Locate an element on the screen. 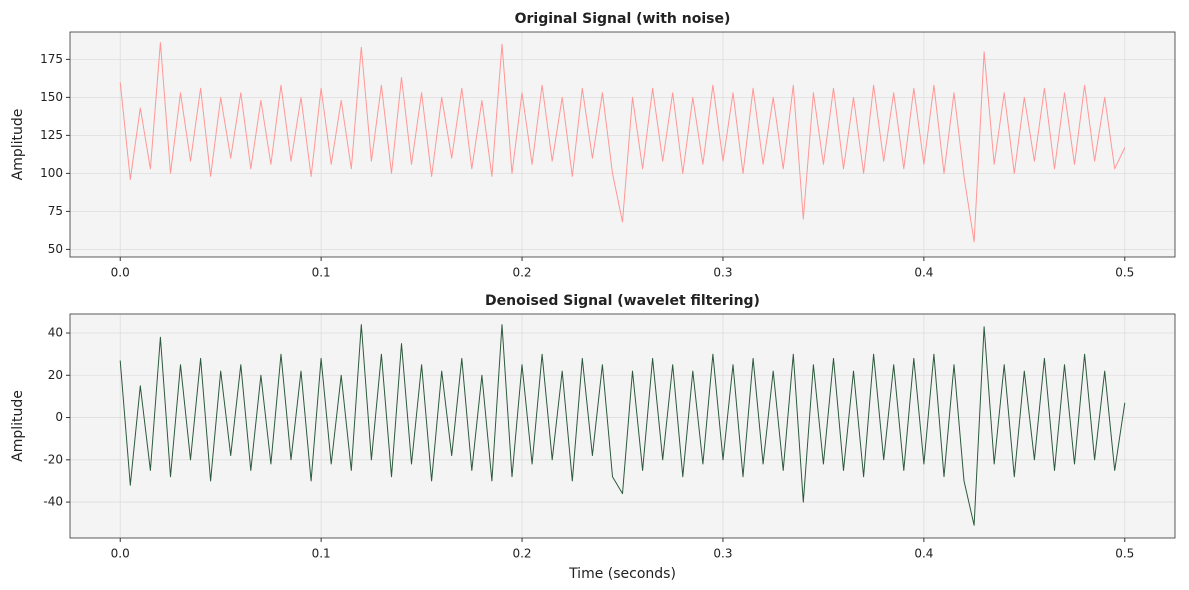 Image resolution: width=1189 pixels, height=590 pixels. y-tick-label: 40 is located at coordinates (55, 333).